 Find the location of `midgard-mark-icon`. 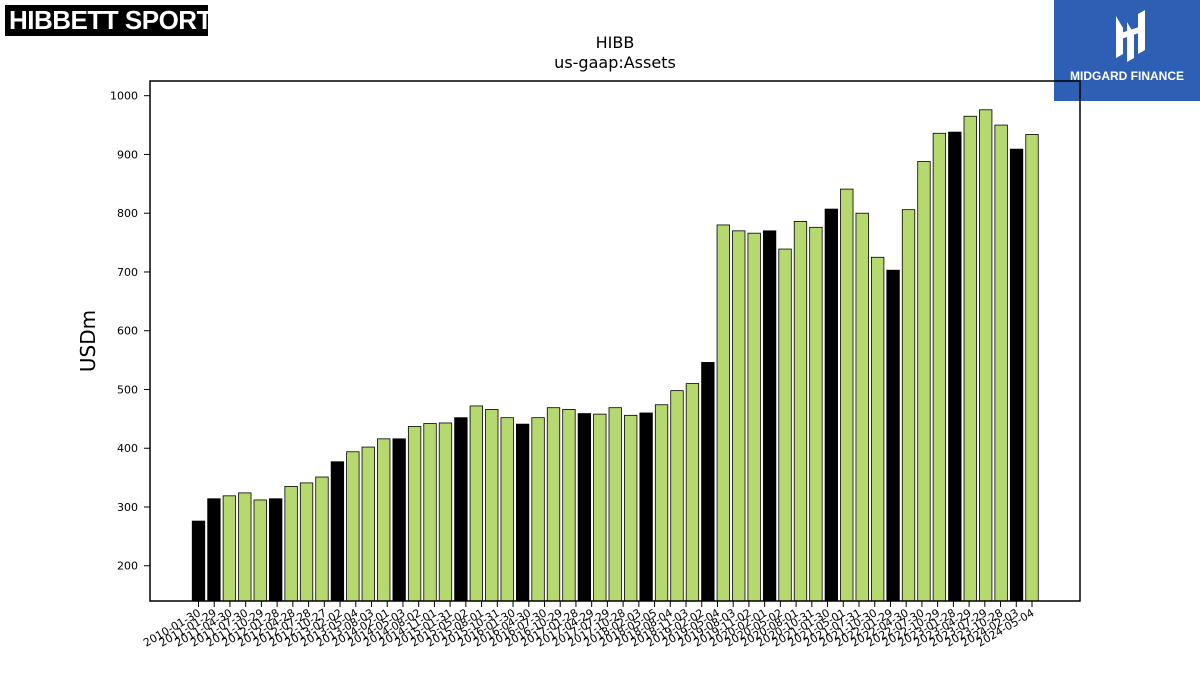

midgard-mark-icon is located at coordinates (1130, 36).